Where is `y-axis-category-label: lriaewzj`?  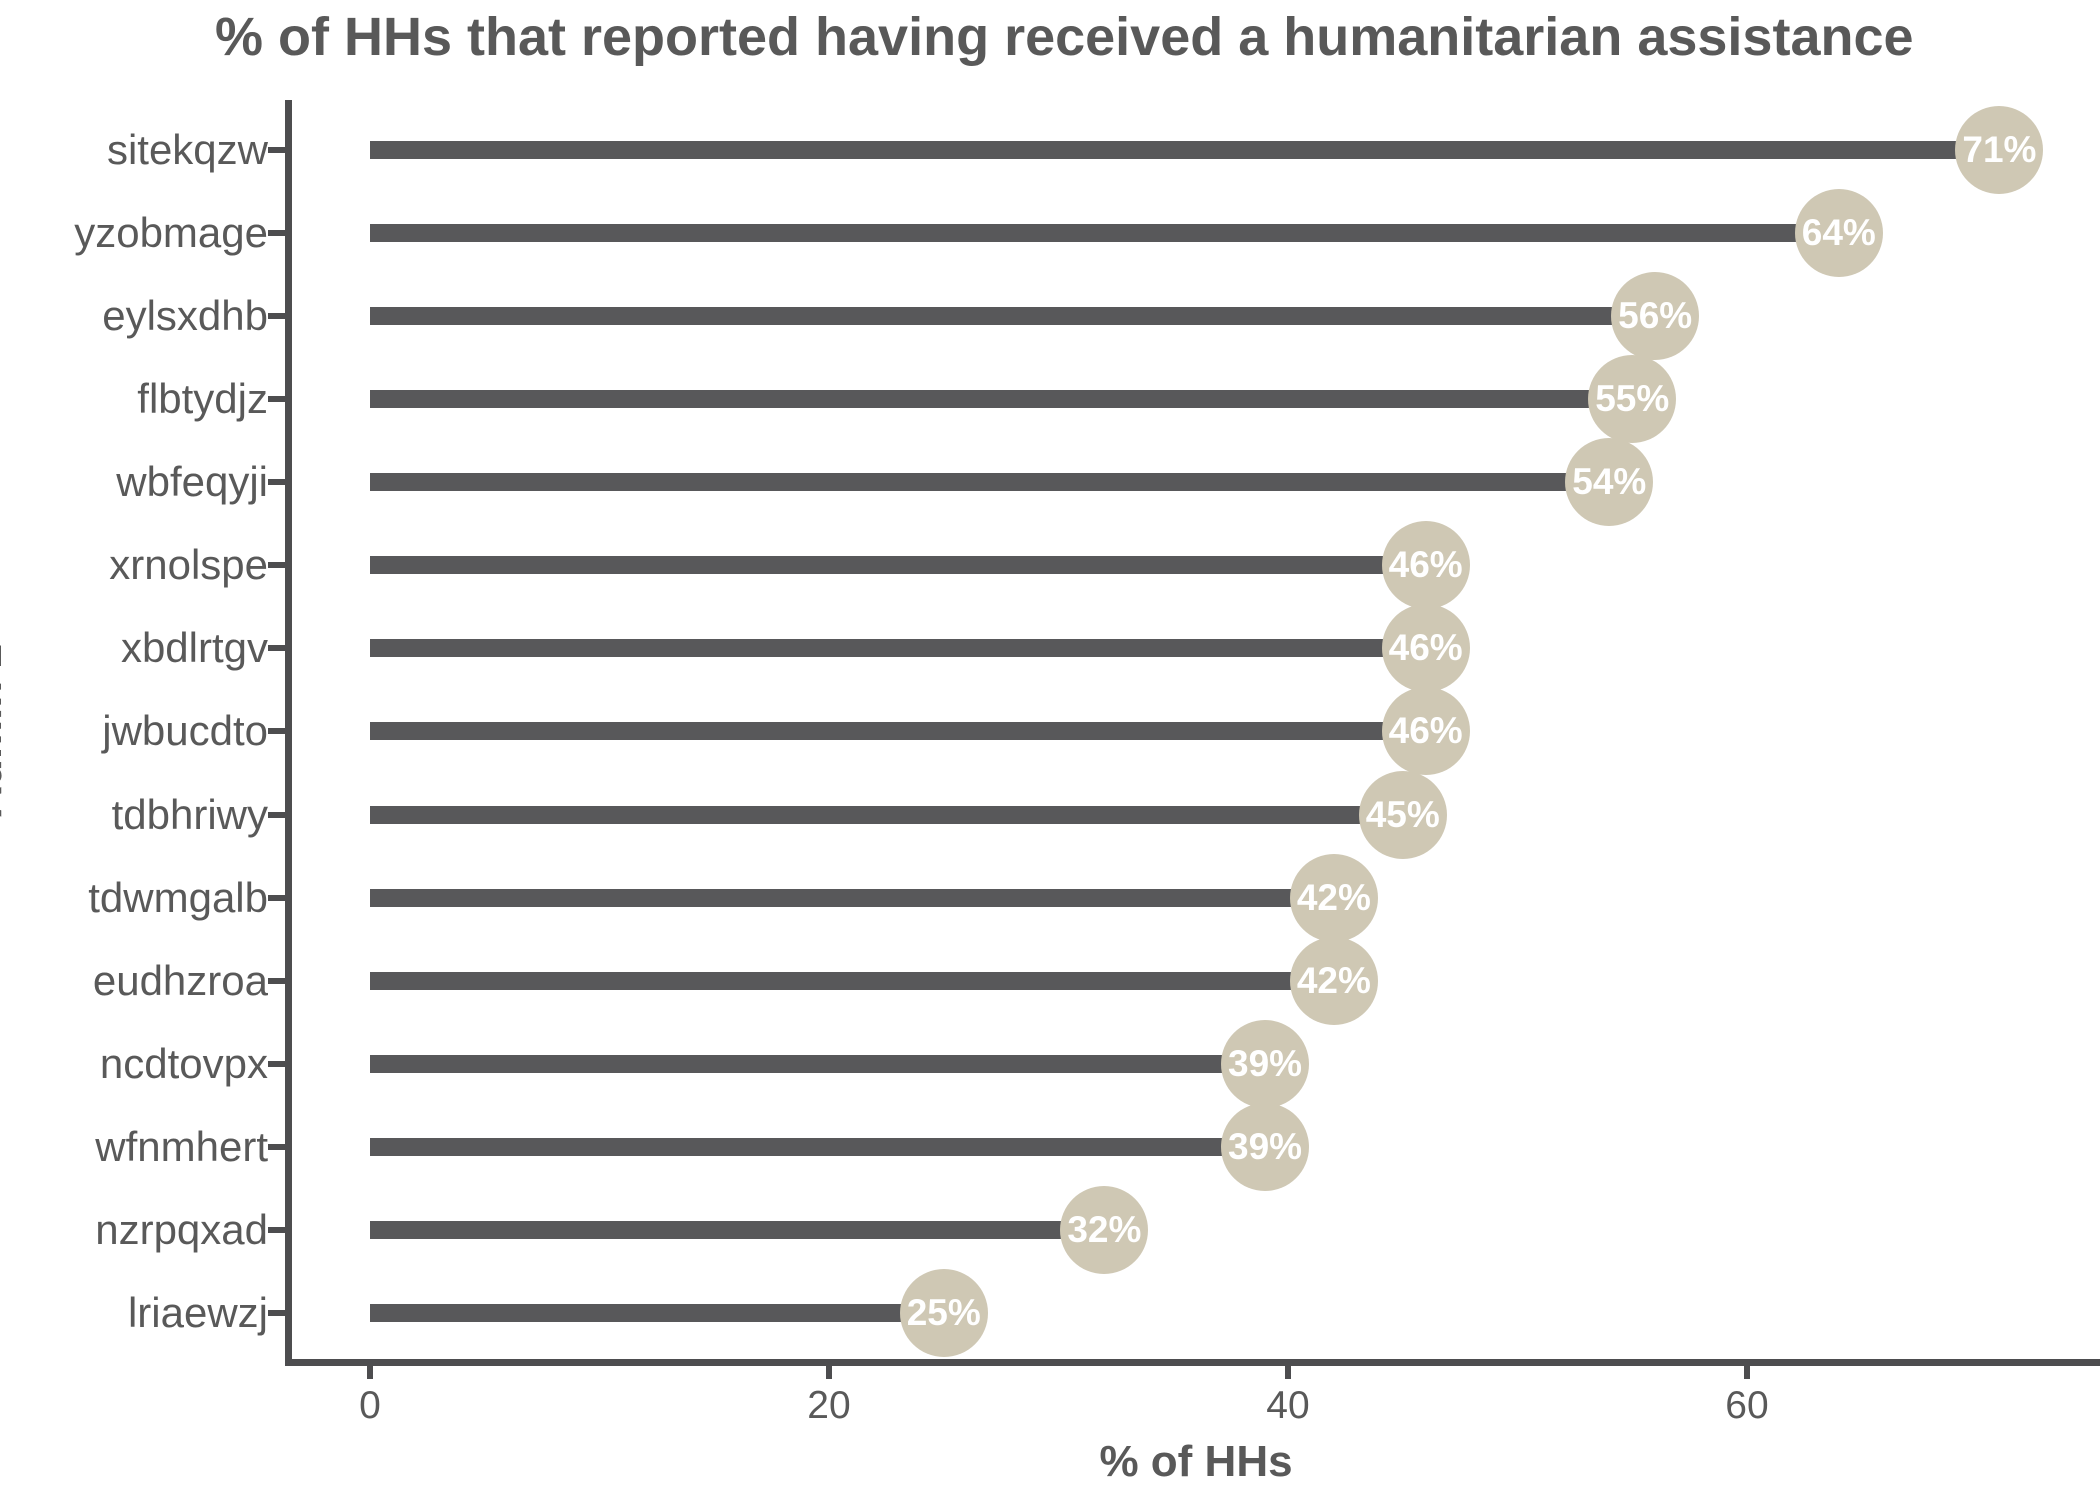 y-axis-category-label: lriaewzj is located at coordinates (197, 1312).